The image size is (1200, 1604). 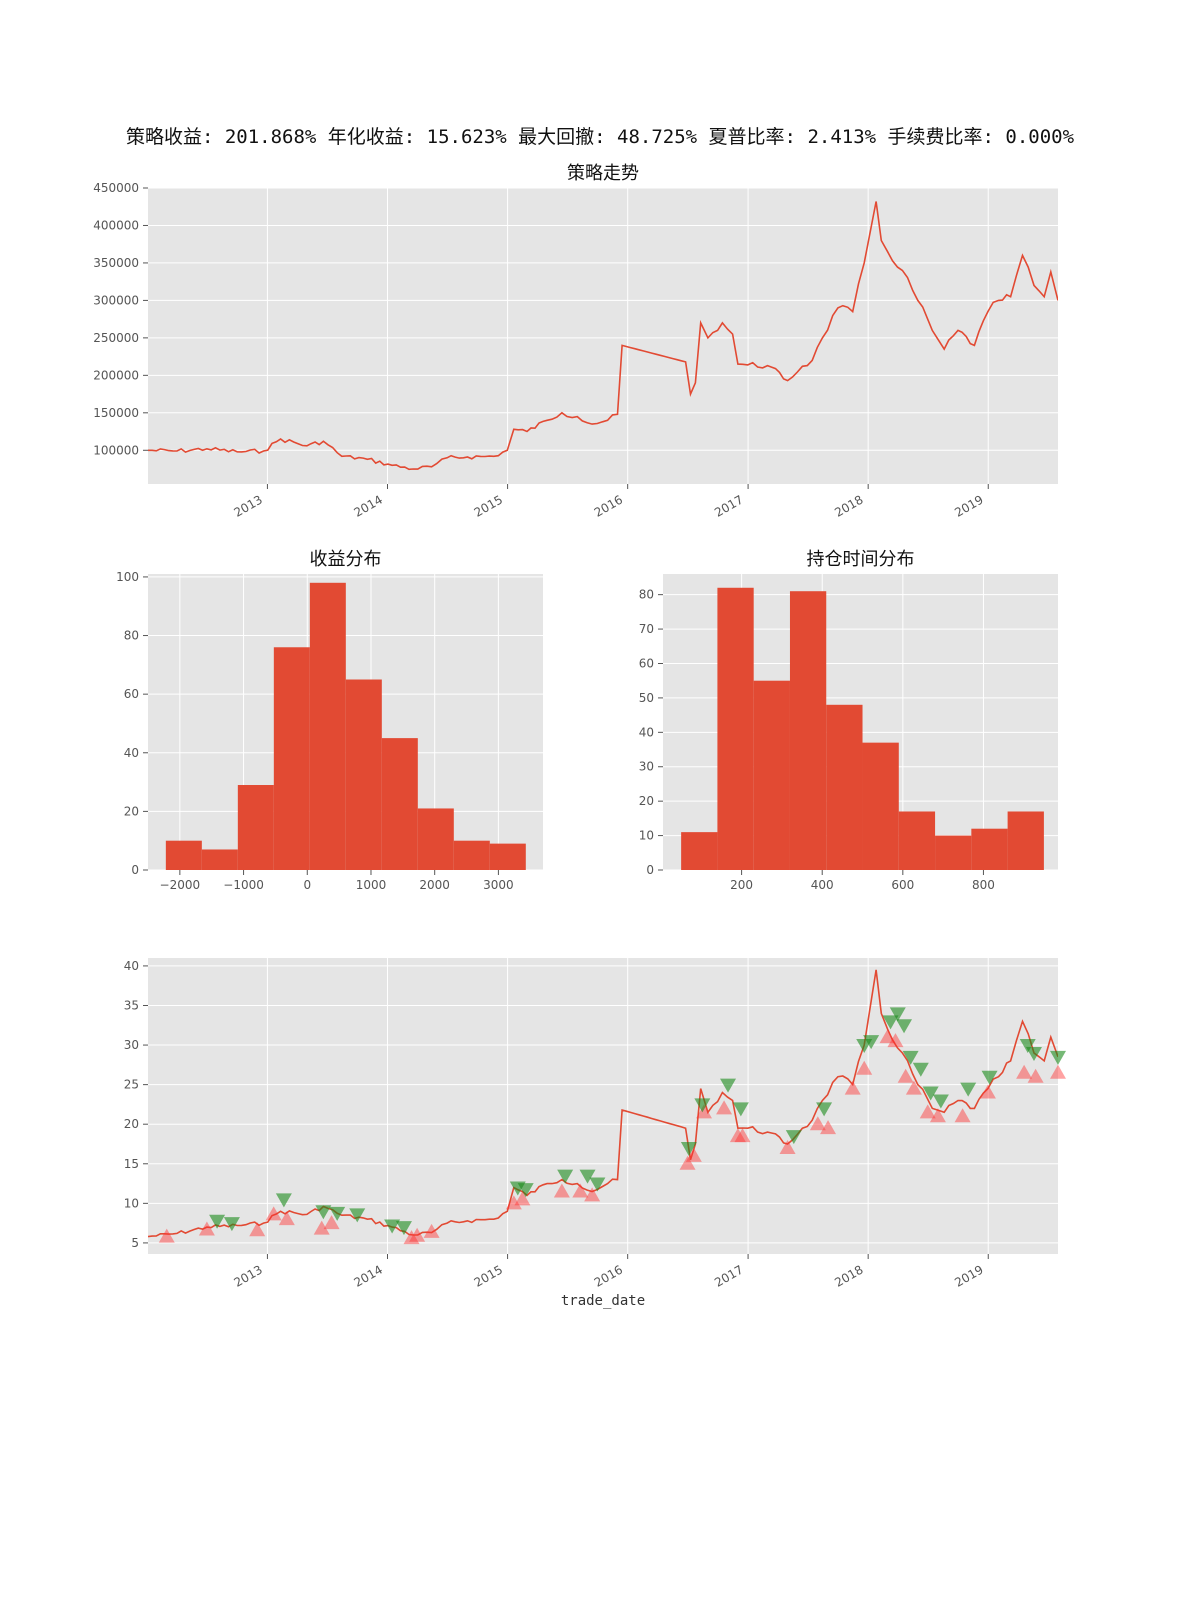 What do you see at coordinates (434, 885) in the screenshot?
I see `profit_hist-x-tick-label: 2000` at bounding box center [434, 885].